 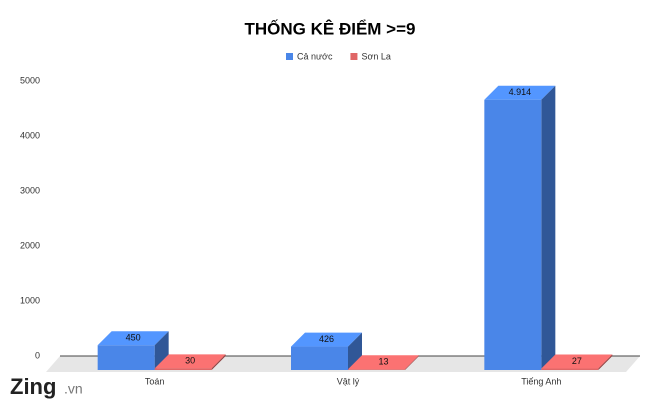 I want to click on legend-label: Sơn La, so click(x=375, y=56).